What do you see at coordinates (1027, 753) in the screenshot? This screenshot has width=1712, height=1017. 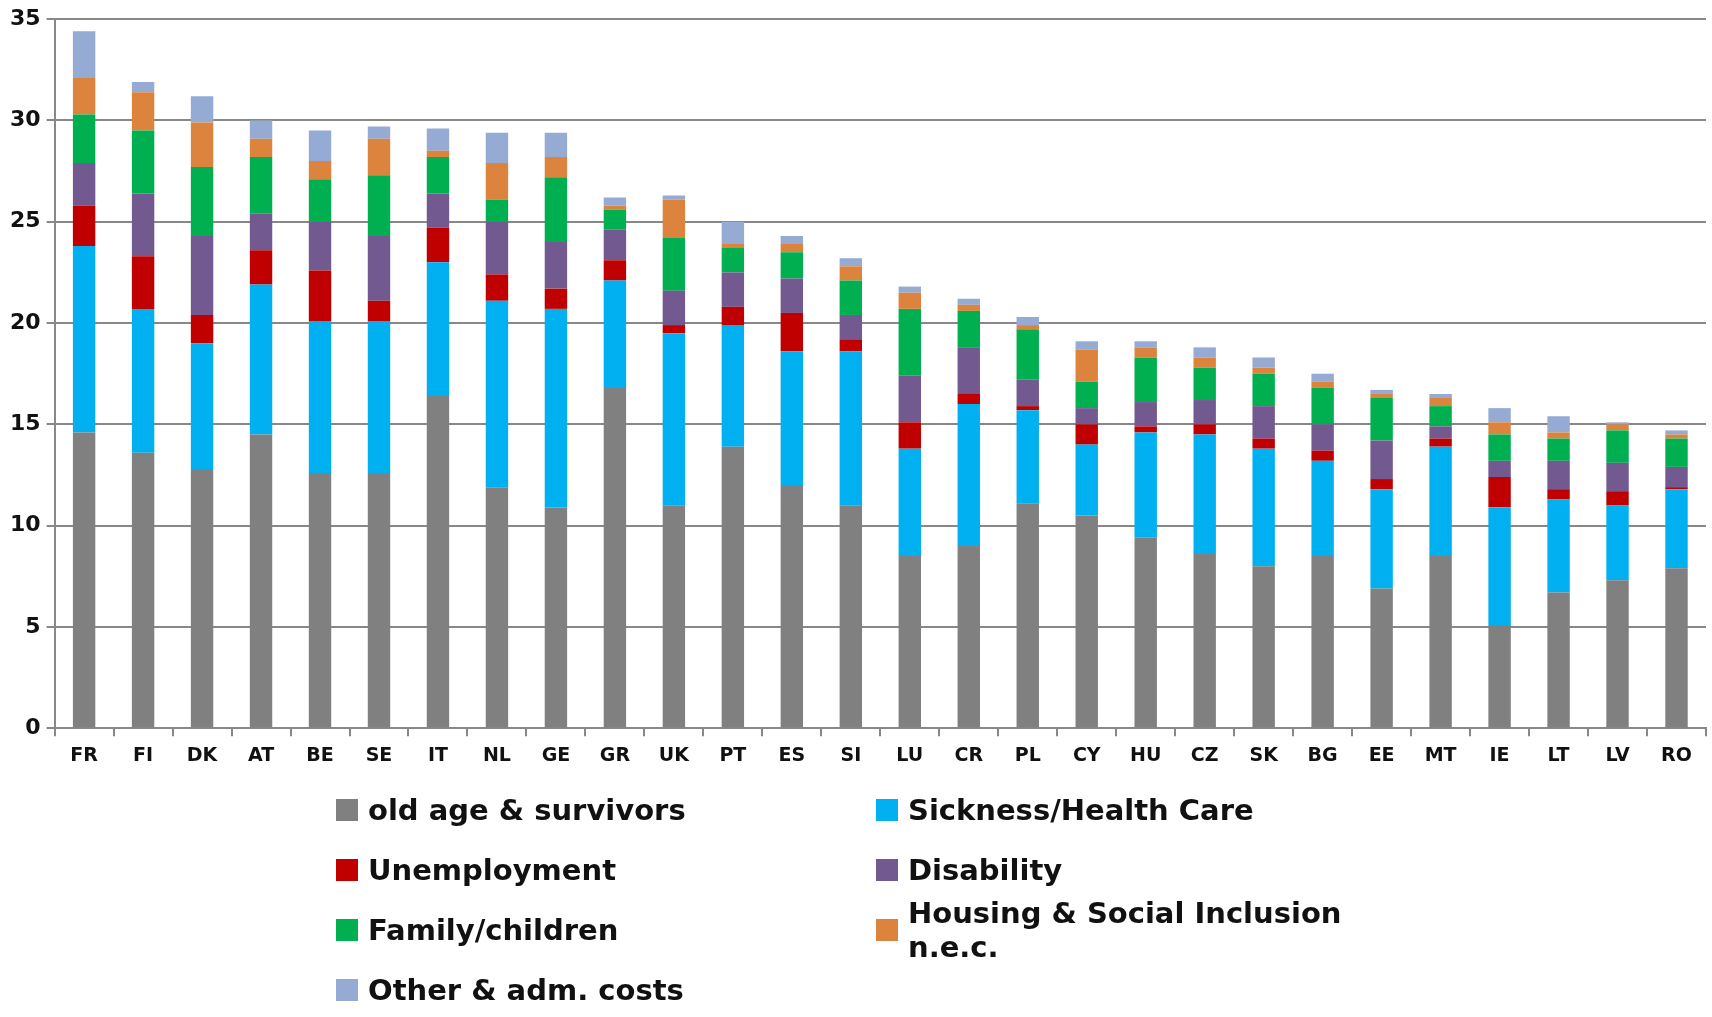 I see `x-tick-label: PL` at bounding box center [1027, 753].